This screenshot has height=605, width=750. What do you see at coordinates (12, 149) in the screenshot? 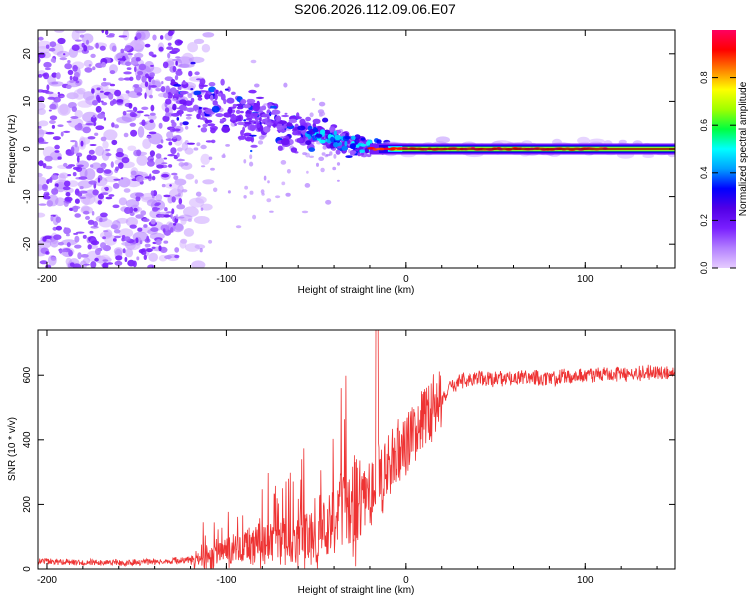
I see `heatmap-y-axis-label: Frequency (Hz)` at bounding box center [12, 149].